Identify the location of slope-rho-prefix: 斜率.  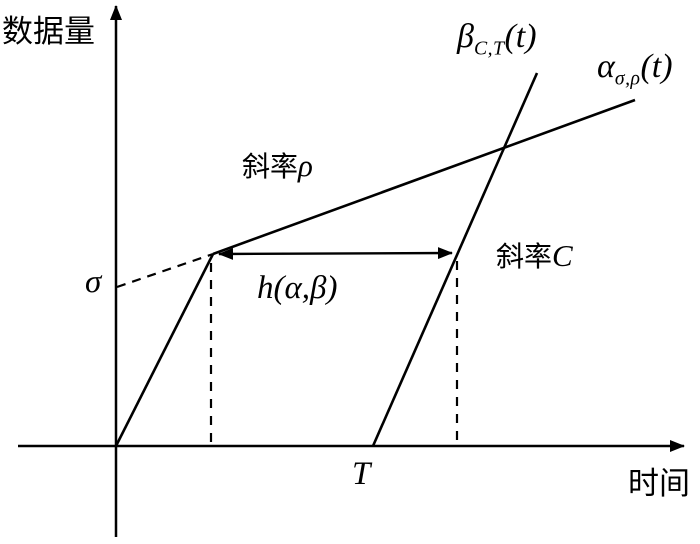
(270, 166).